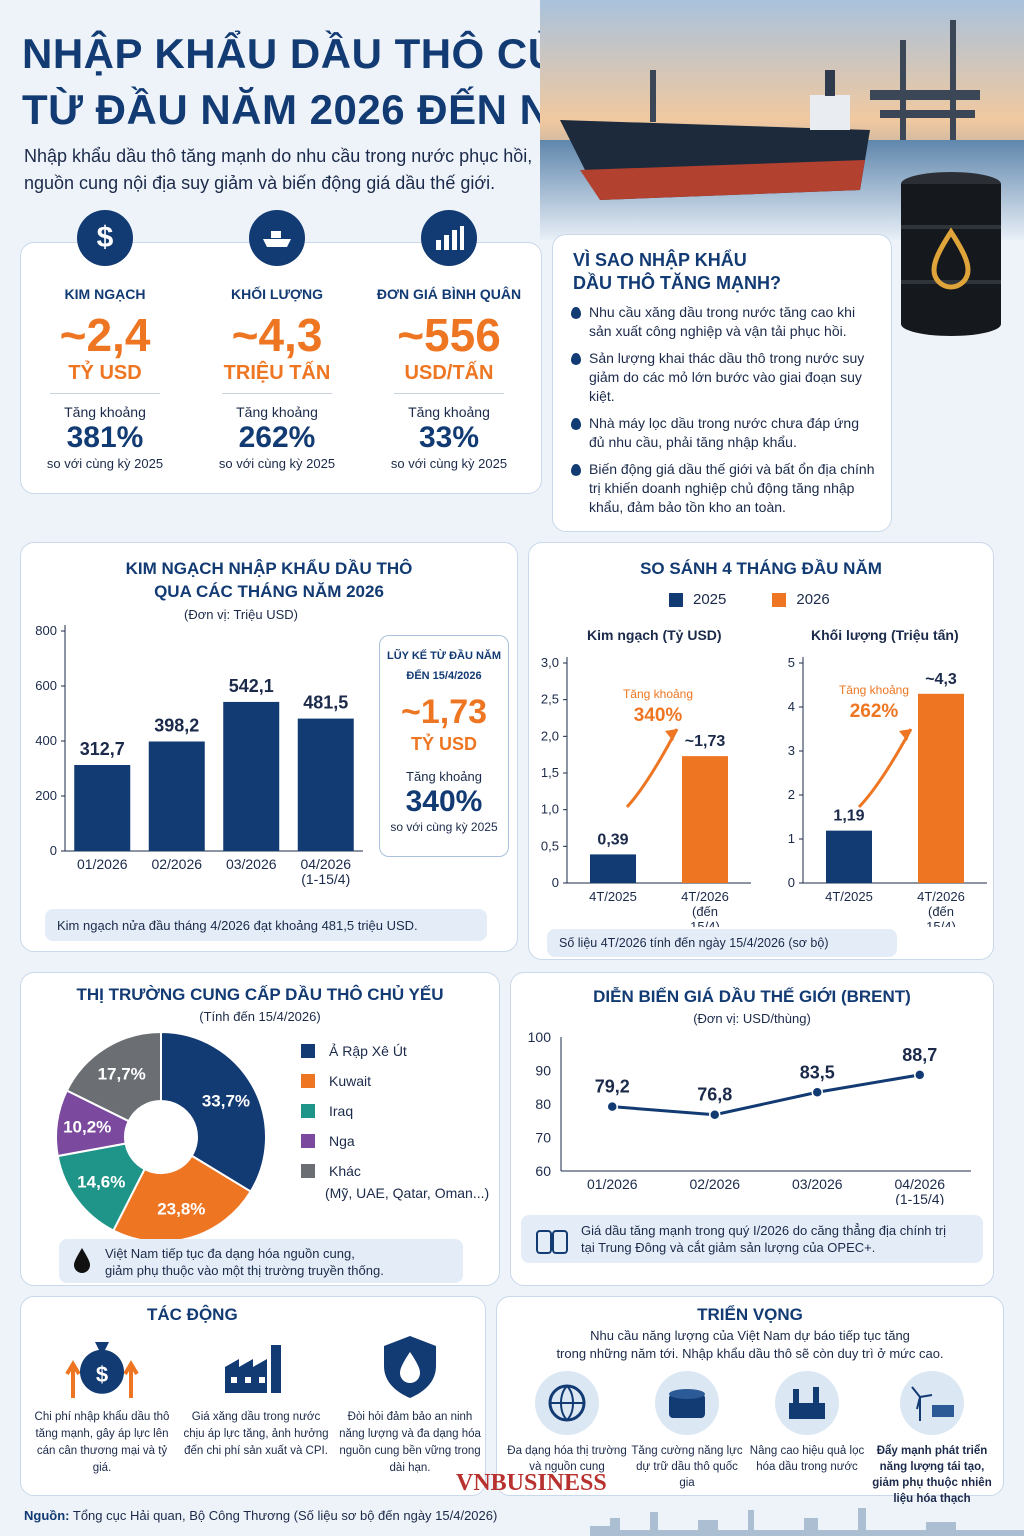  I want to click on legend-label: Iraq, so click(341, 1111).